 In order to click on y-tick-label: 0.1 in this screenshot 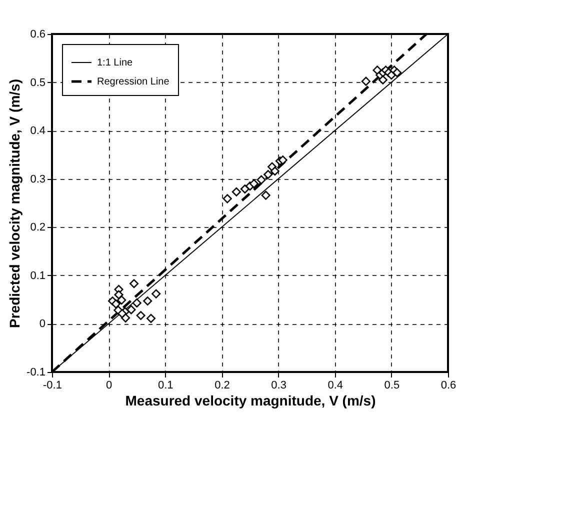, I will do `click(38, 276)`.